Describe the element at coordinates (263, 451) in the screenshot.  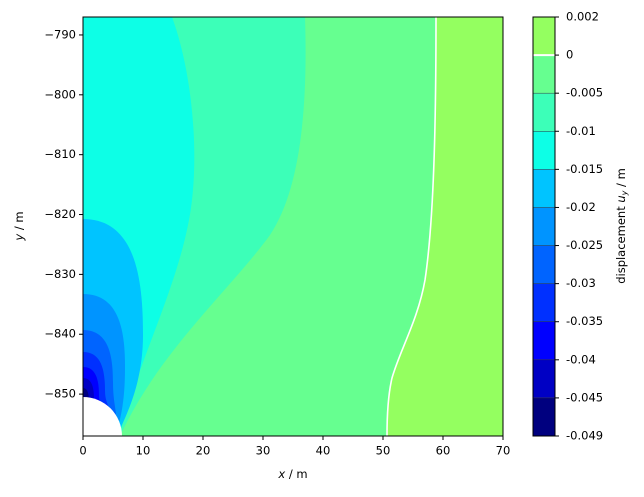
I see `x-tick-label: 30` at that location.